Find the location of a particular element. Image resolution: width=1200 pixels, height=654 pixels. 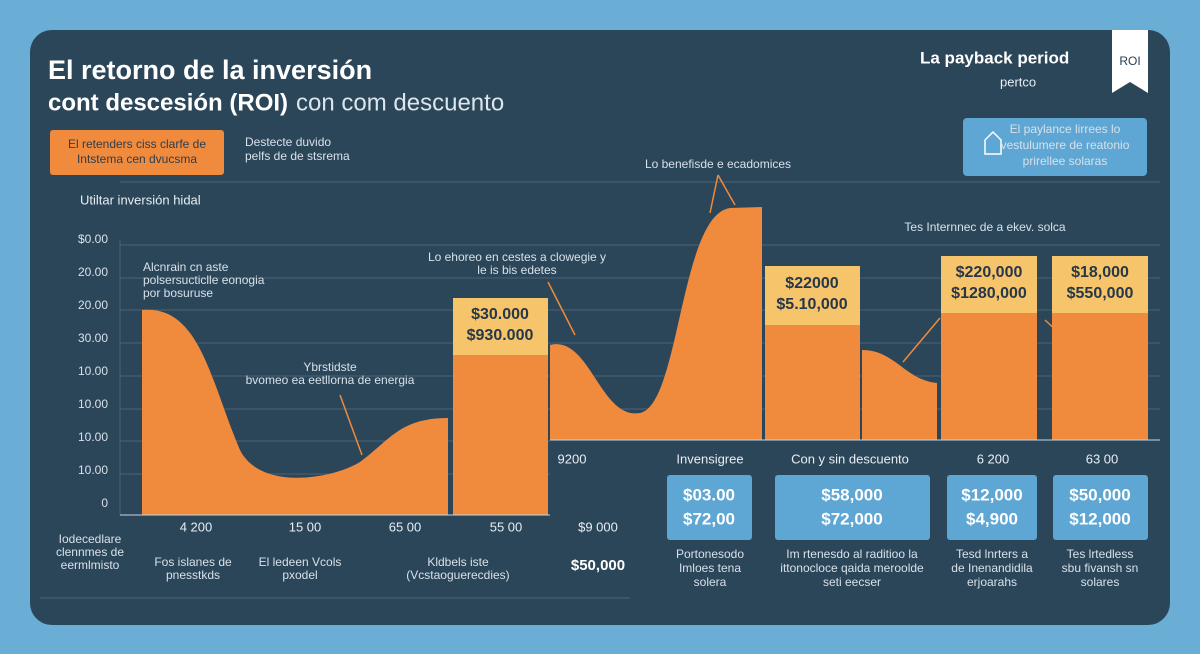

ribbon is located at coordinates (1130, 61).